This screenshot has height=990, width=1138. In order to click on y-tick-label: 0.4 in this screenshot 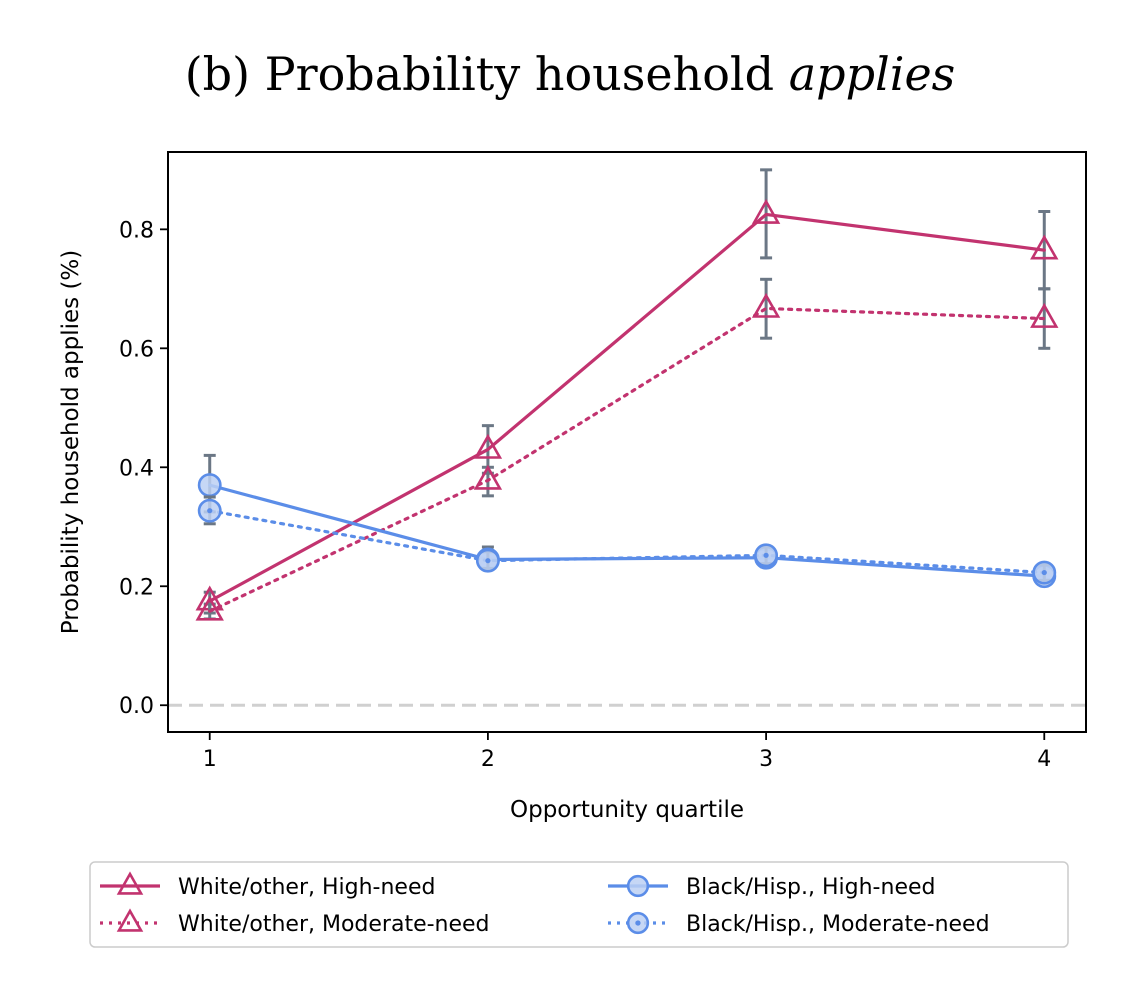, I will do `click(136, 468)`.